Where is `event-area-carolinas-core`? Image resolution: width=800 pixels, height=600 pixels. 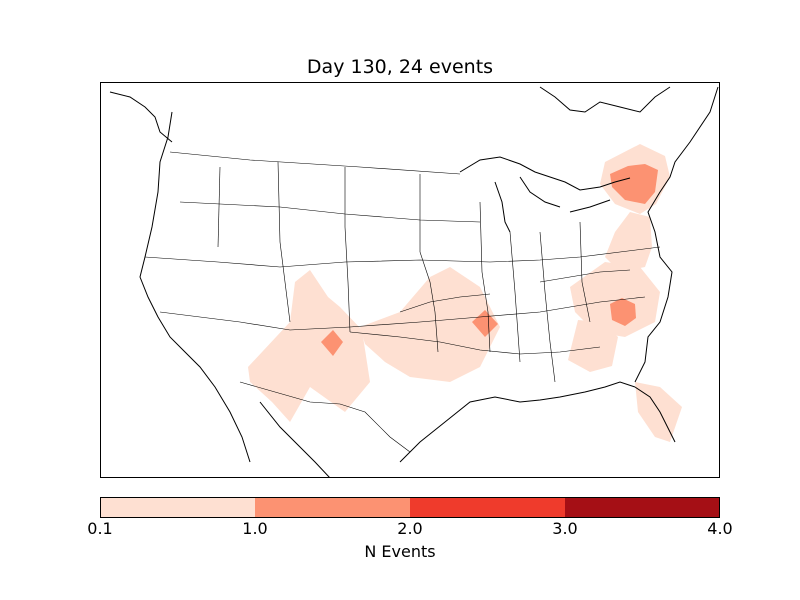 event-area-carolinas-core is located at coordinates (623, 312).